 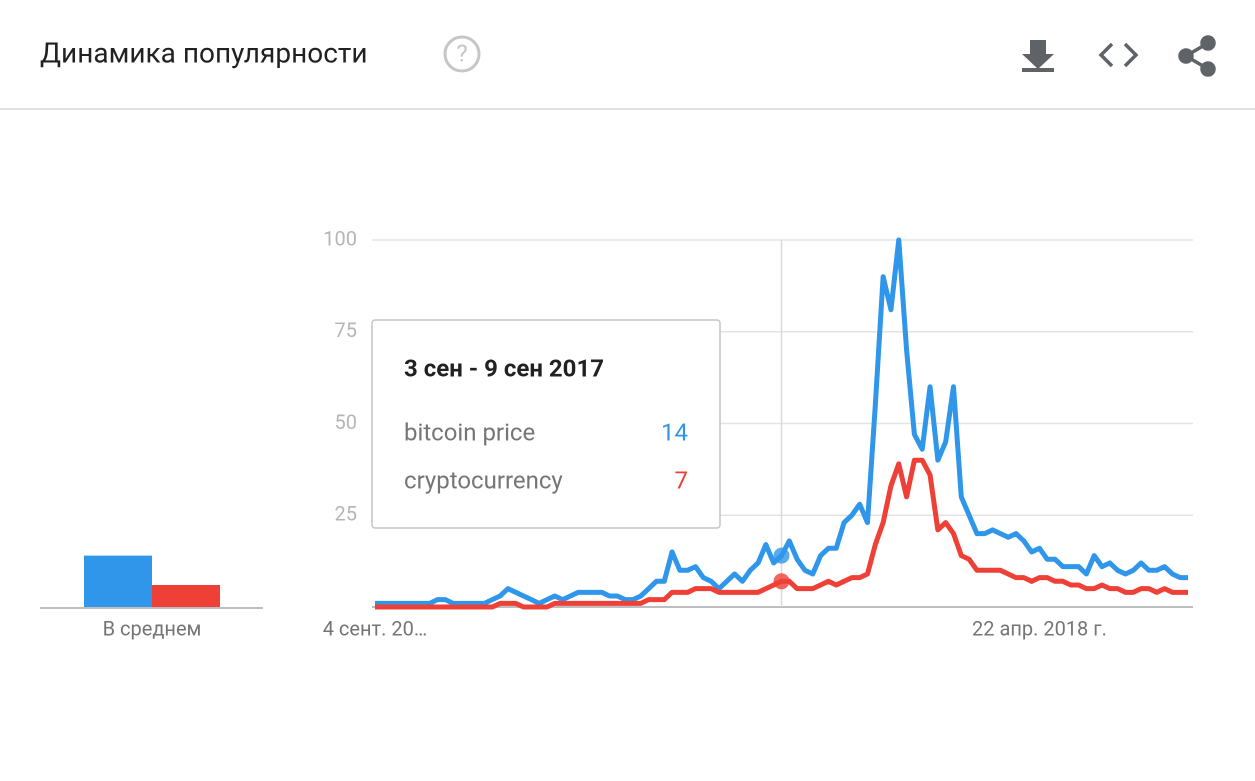 What do you see at coordinates (469, 432) in the screenshot?
I see `tooltip-series-name: bitcoin price` at bounding box center [469, 432].